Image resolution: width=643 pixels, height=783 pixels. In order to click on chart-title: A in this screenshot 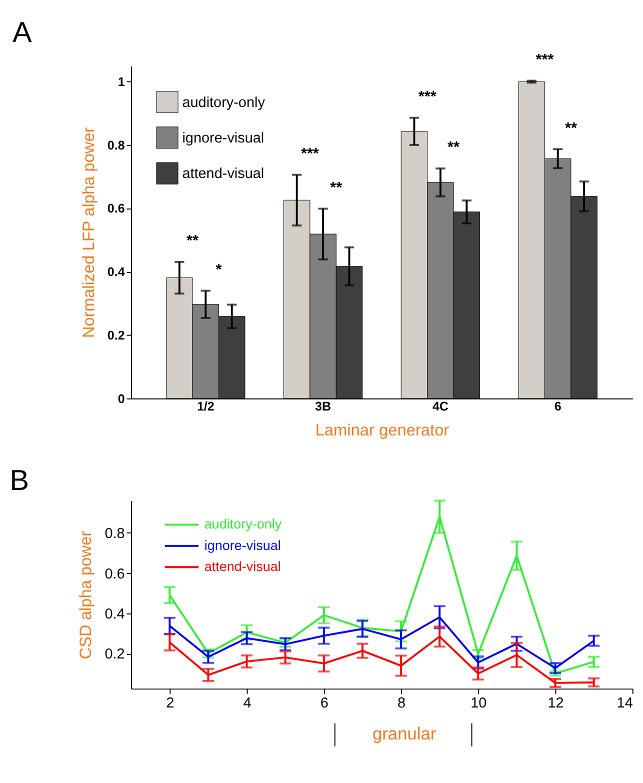, I will do `click(22, 33)`.